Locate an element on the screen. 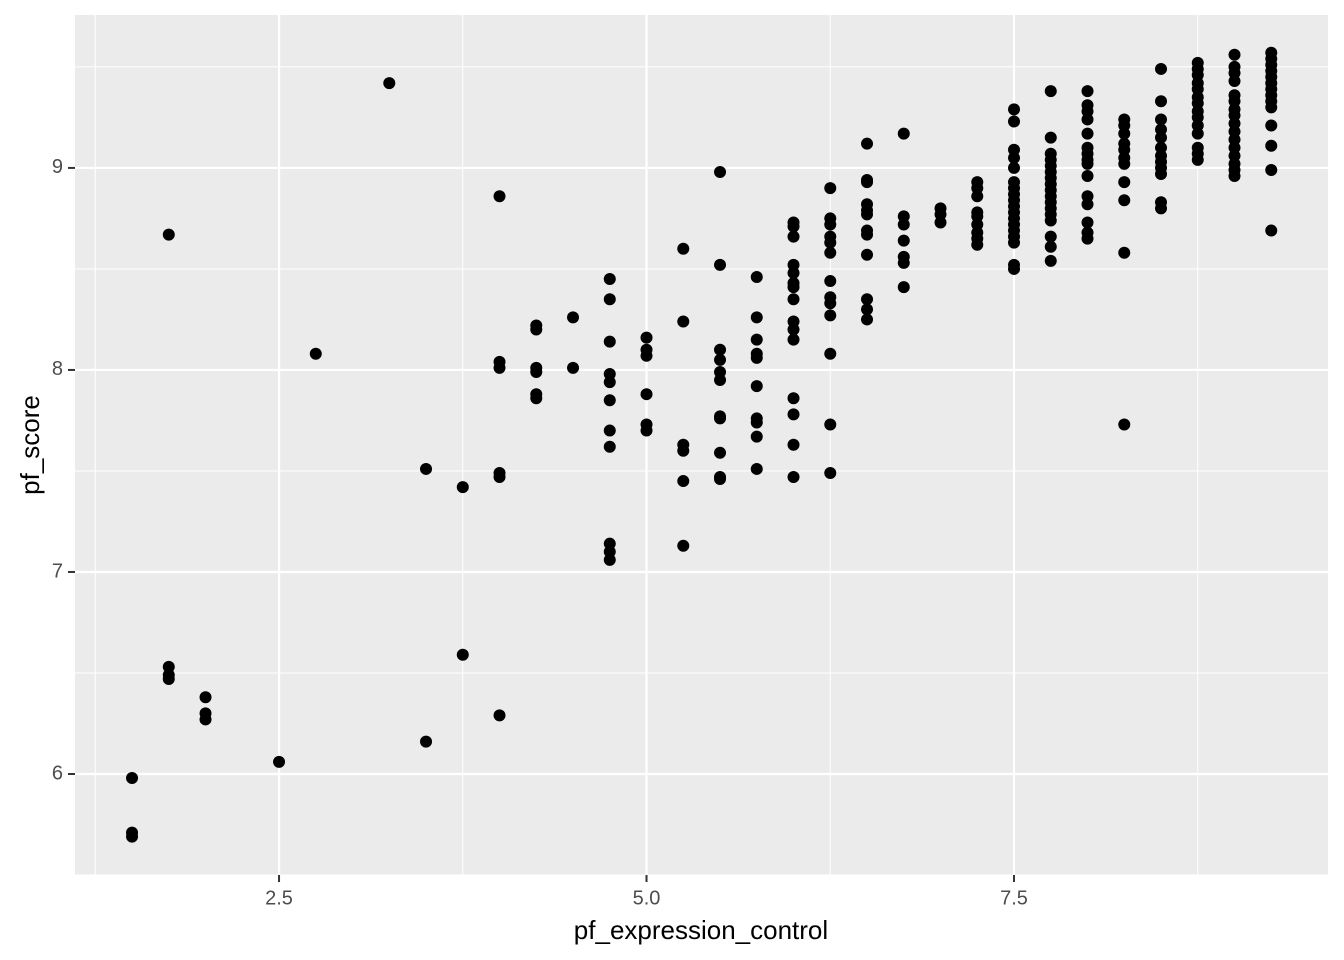  y-axis-title: pf_score is located at coordinates (30, 445).